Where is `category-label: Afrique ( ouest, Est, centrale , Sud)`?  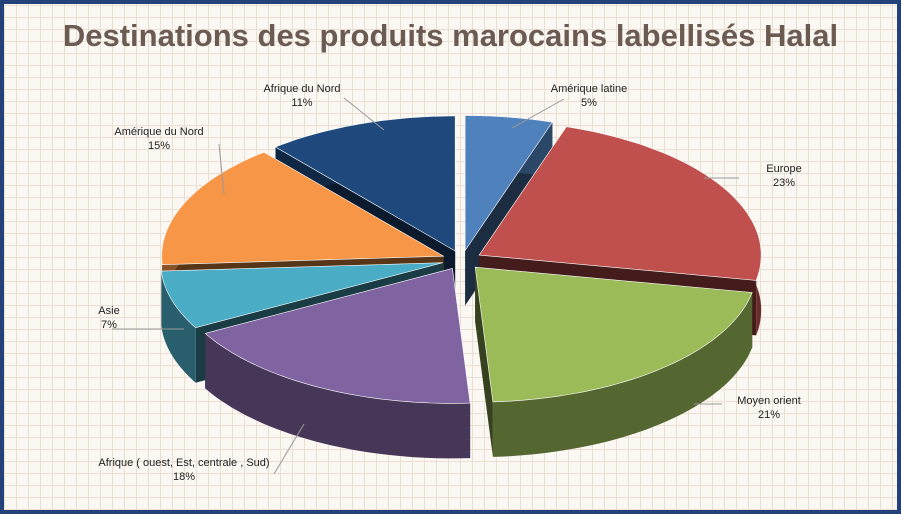
category-label: Afrique ( ouest, Est, centrale , Sud) is located at coordinates (184, 463).